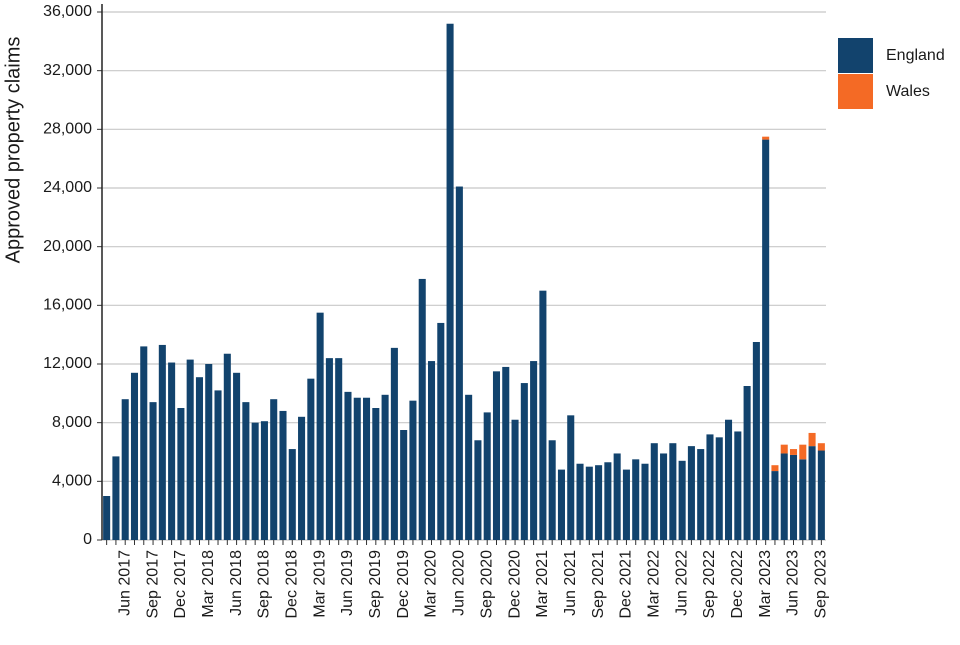 Image resolution: width=960 pixels, height=645 pixels. Describe the element at coordinates (67, 70) in the screenshot. I see `y-tick-label: 32,000` at that location.